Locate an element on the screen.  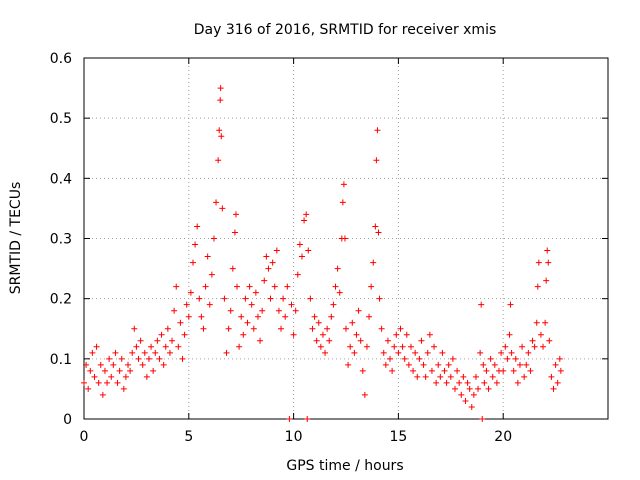
y-axis-label: SRMTID / TECUs is located at coordinates (16, 238).